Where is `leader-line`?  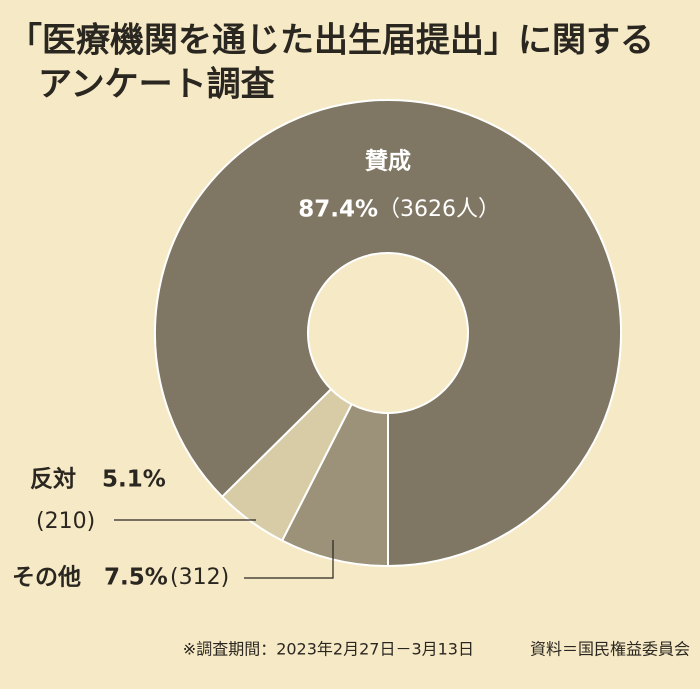 leader-line is located at coordinates (289, 559).